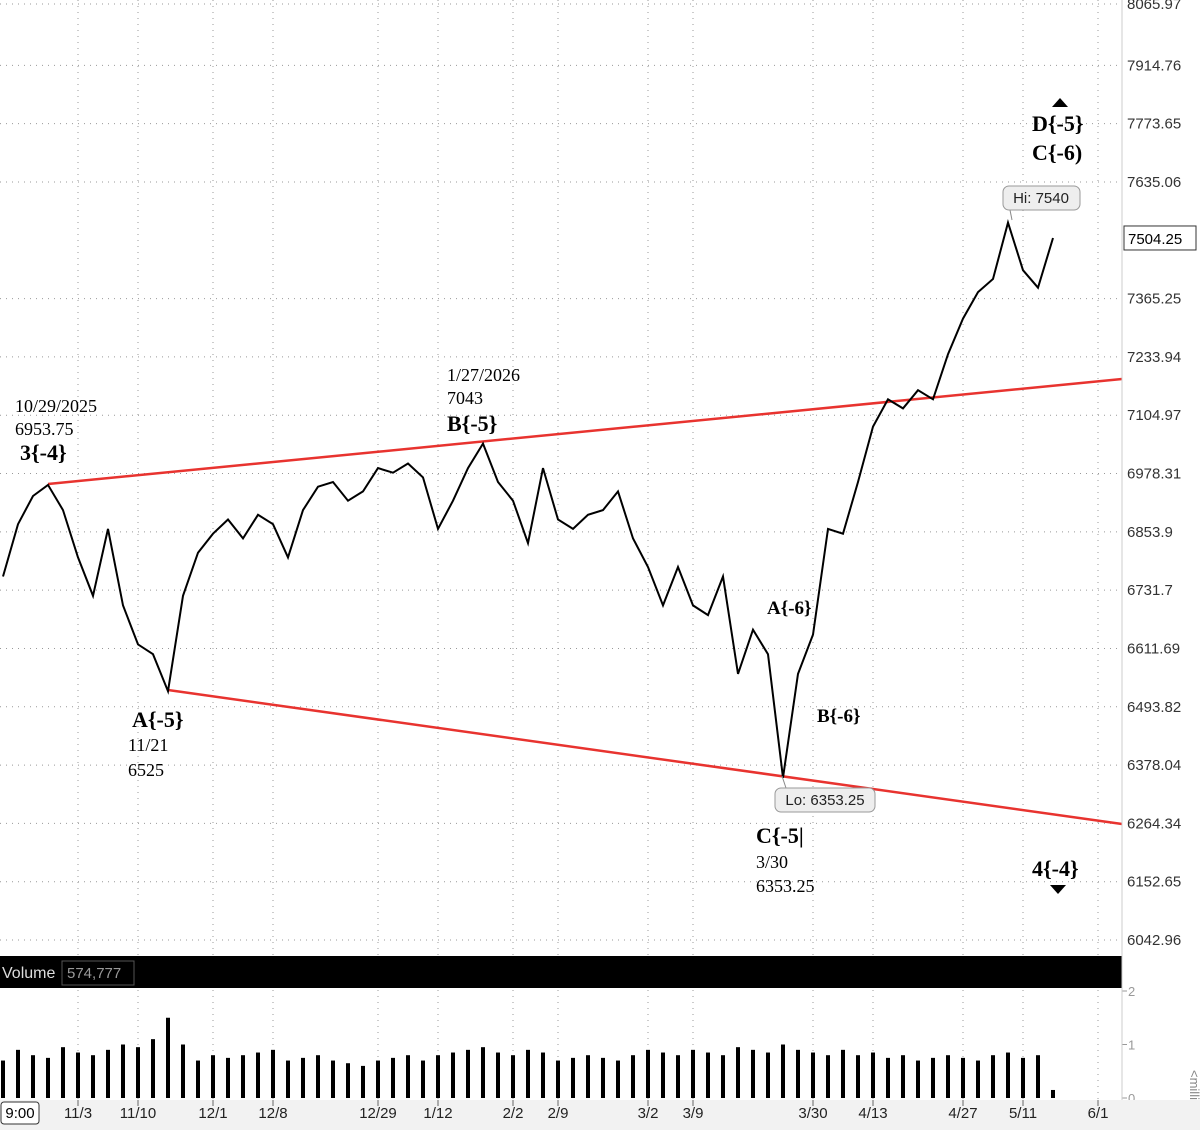  What do you see at coordinates (1057, 152) in the screenshot?
I see `annotation: C{-6)` at bounding box center [1057, 152].